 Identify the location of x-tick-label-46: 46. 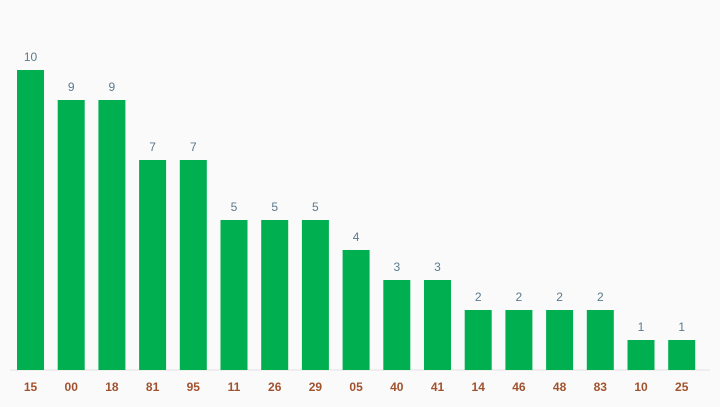
(519, 387).